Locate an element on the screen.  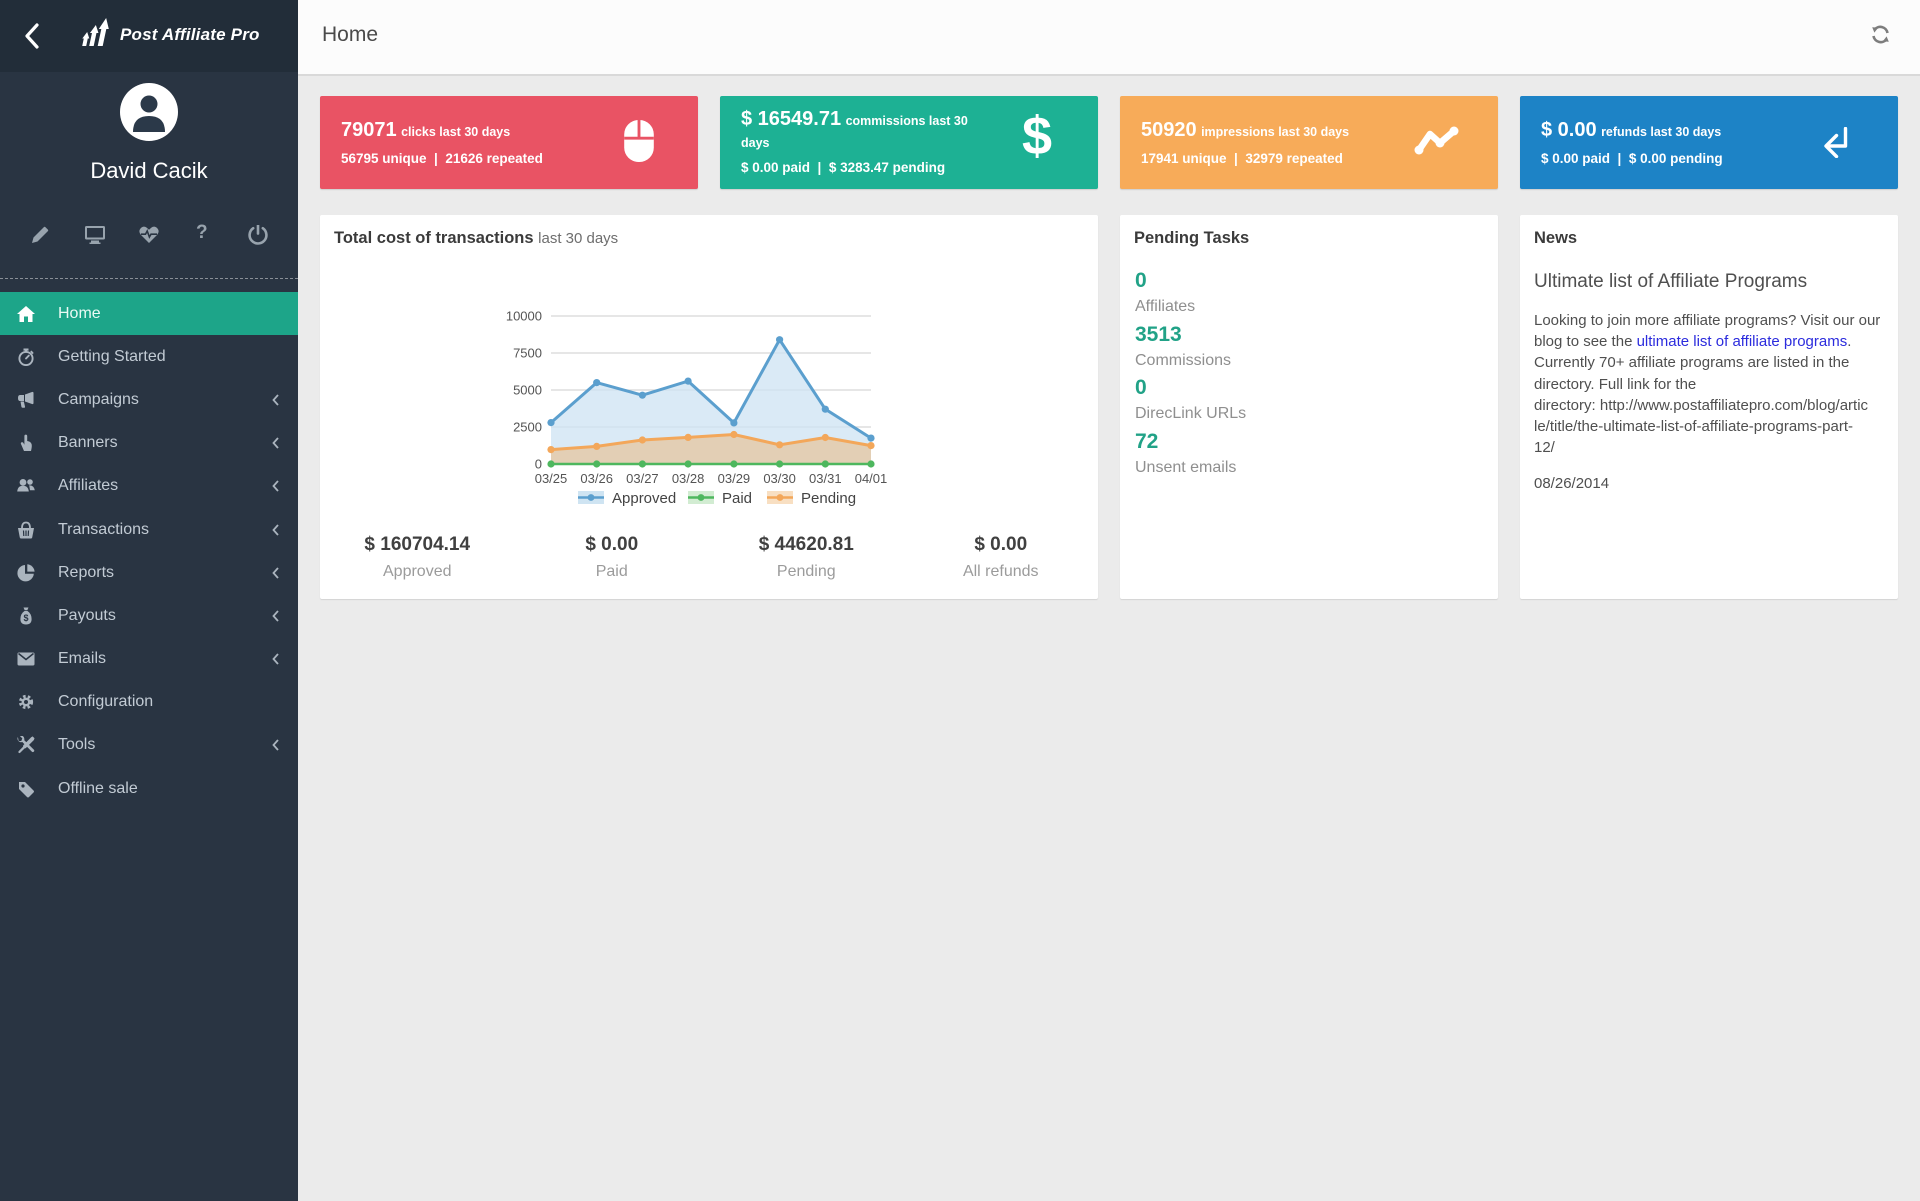
svg-text: Pending is located at coordinates (828, 498).